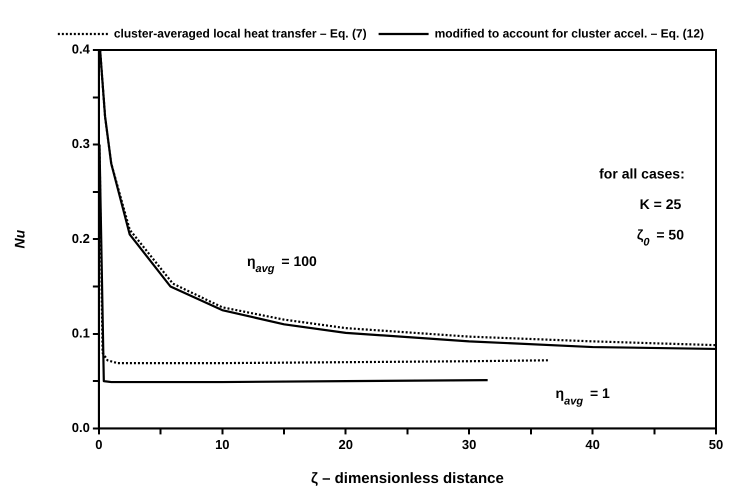  What do you see at coordinates (661, 204) in the screenshot?
I see `annotation: K = 25` at bounding box center [661, 204].